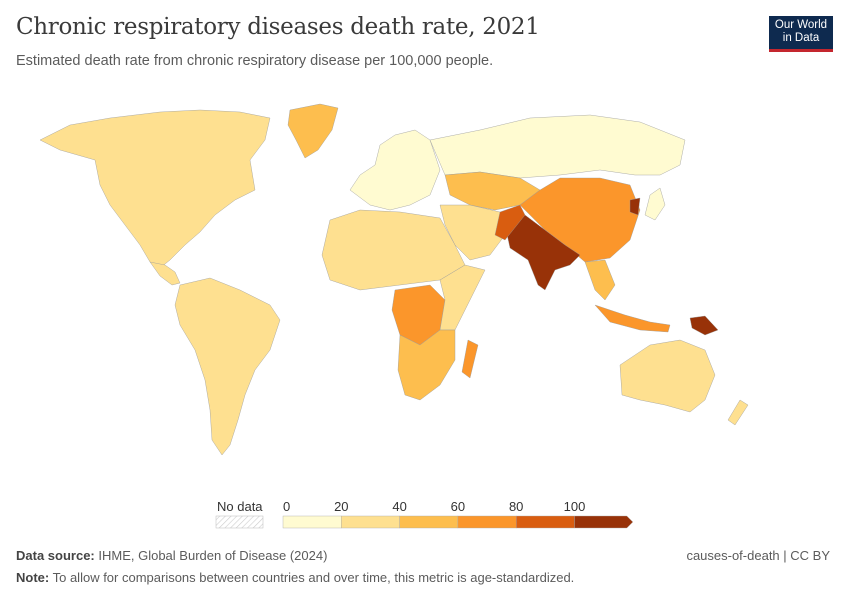 The image size is (850, 600). I want to click on region-pakistan, so click(510, 222).